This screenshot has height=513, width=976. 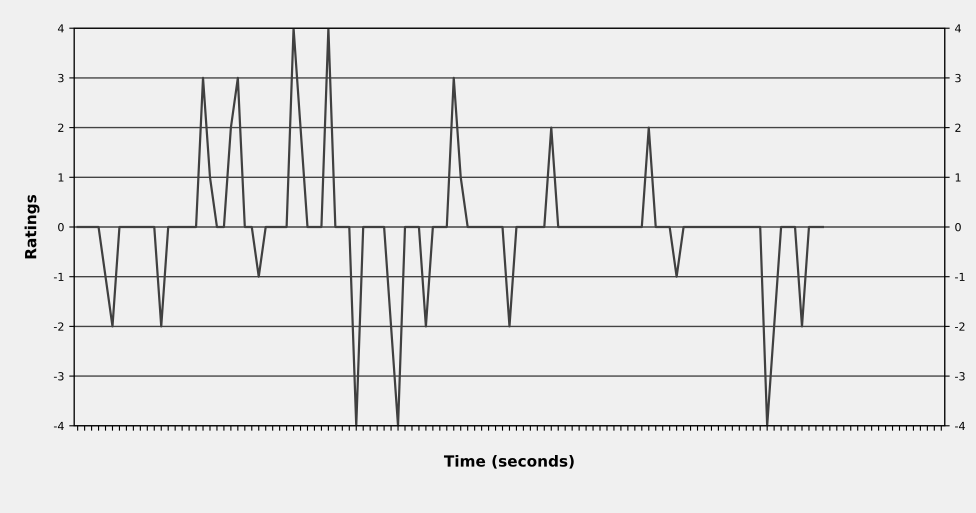 I want to click on y2-tick-label: -1, so click(x=960, y=276).